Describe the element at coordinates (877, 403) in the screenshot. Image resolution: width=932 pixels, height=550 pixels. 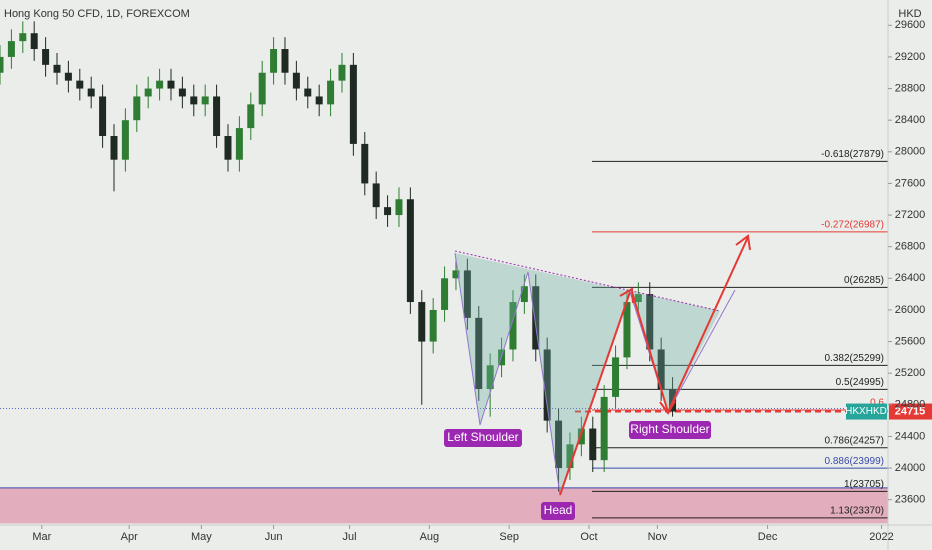
I see `fib-label: 0.6` at that location.